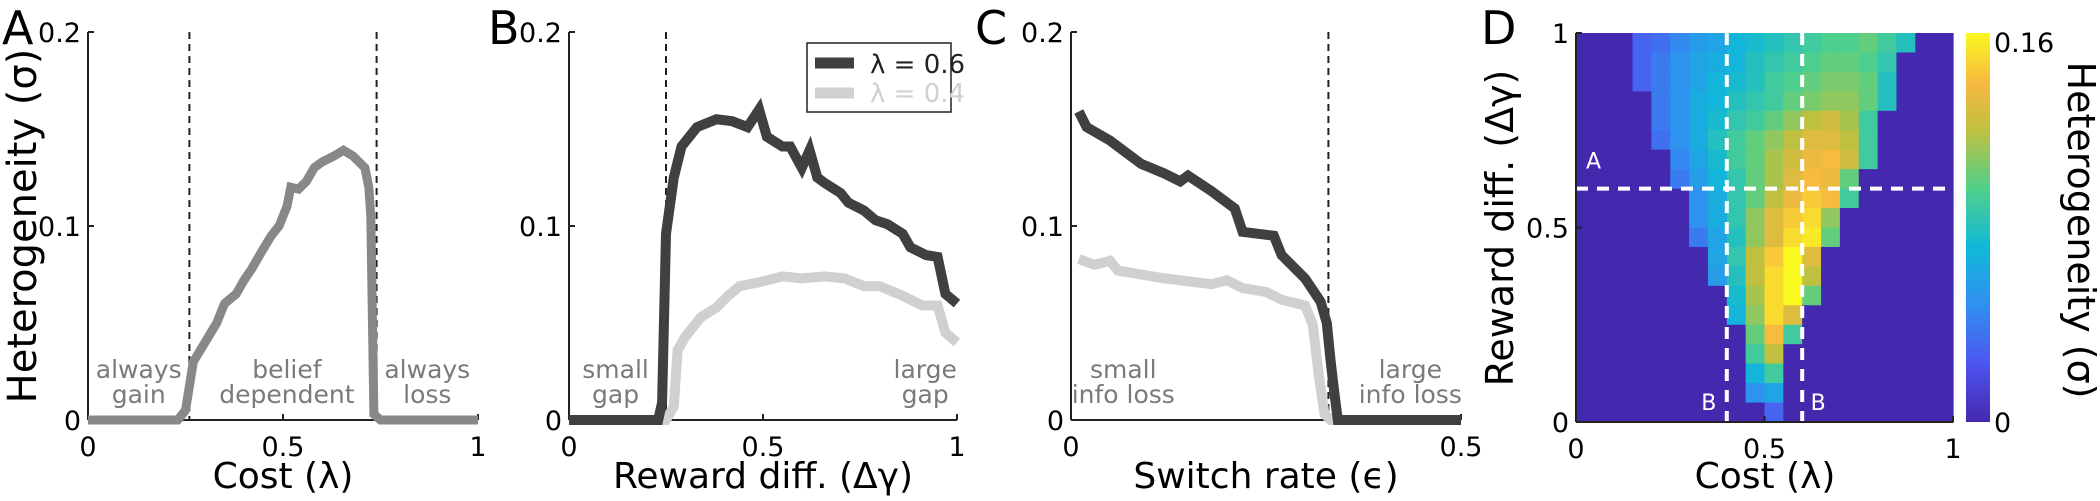 Image resolution: width=2100 pixels, height=501 pixels. I want to click on panel-b-xlabel: Reward diff. (Δγ), so click(763, 476).